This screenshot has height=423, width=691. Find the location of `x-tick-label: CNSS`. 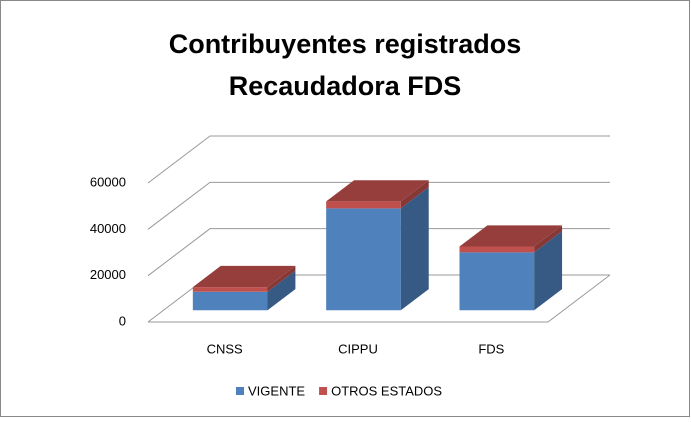

x-tick-label: CNSS is located at coordinates (225, 348).